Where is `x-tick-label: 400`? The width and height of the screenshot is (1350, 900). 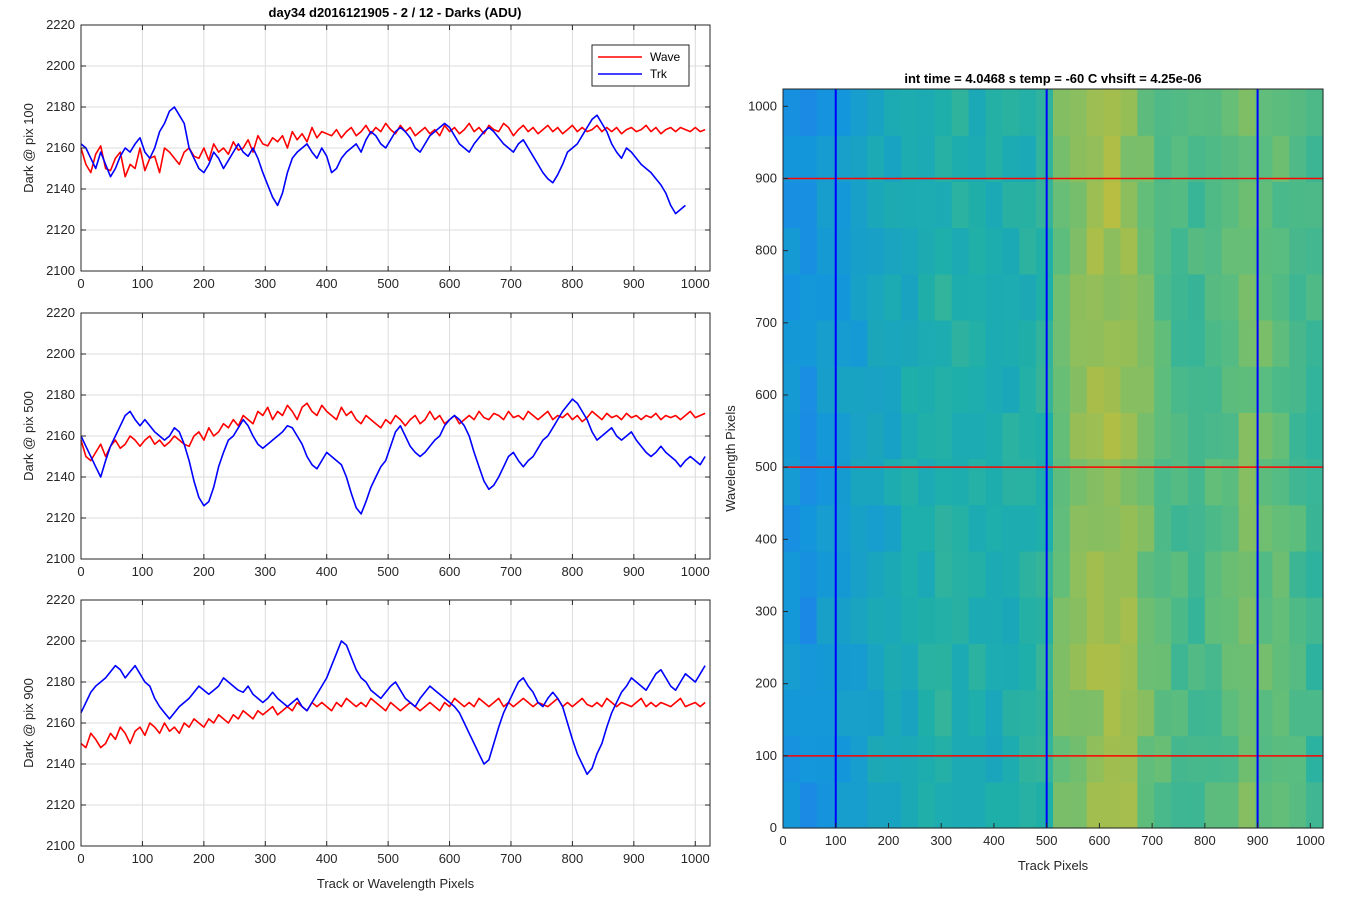 x-tick-label: 400 is located at coordinates (327, 571).